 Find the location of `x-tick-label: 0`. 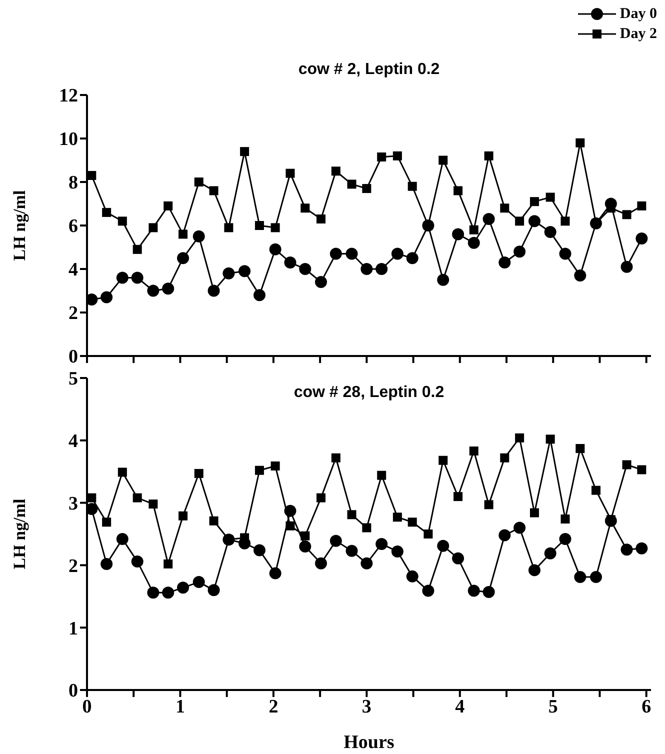

x-tick-label: 0 is located at coordinates (87, 707).